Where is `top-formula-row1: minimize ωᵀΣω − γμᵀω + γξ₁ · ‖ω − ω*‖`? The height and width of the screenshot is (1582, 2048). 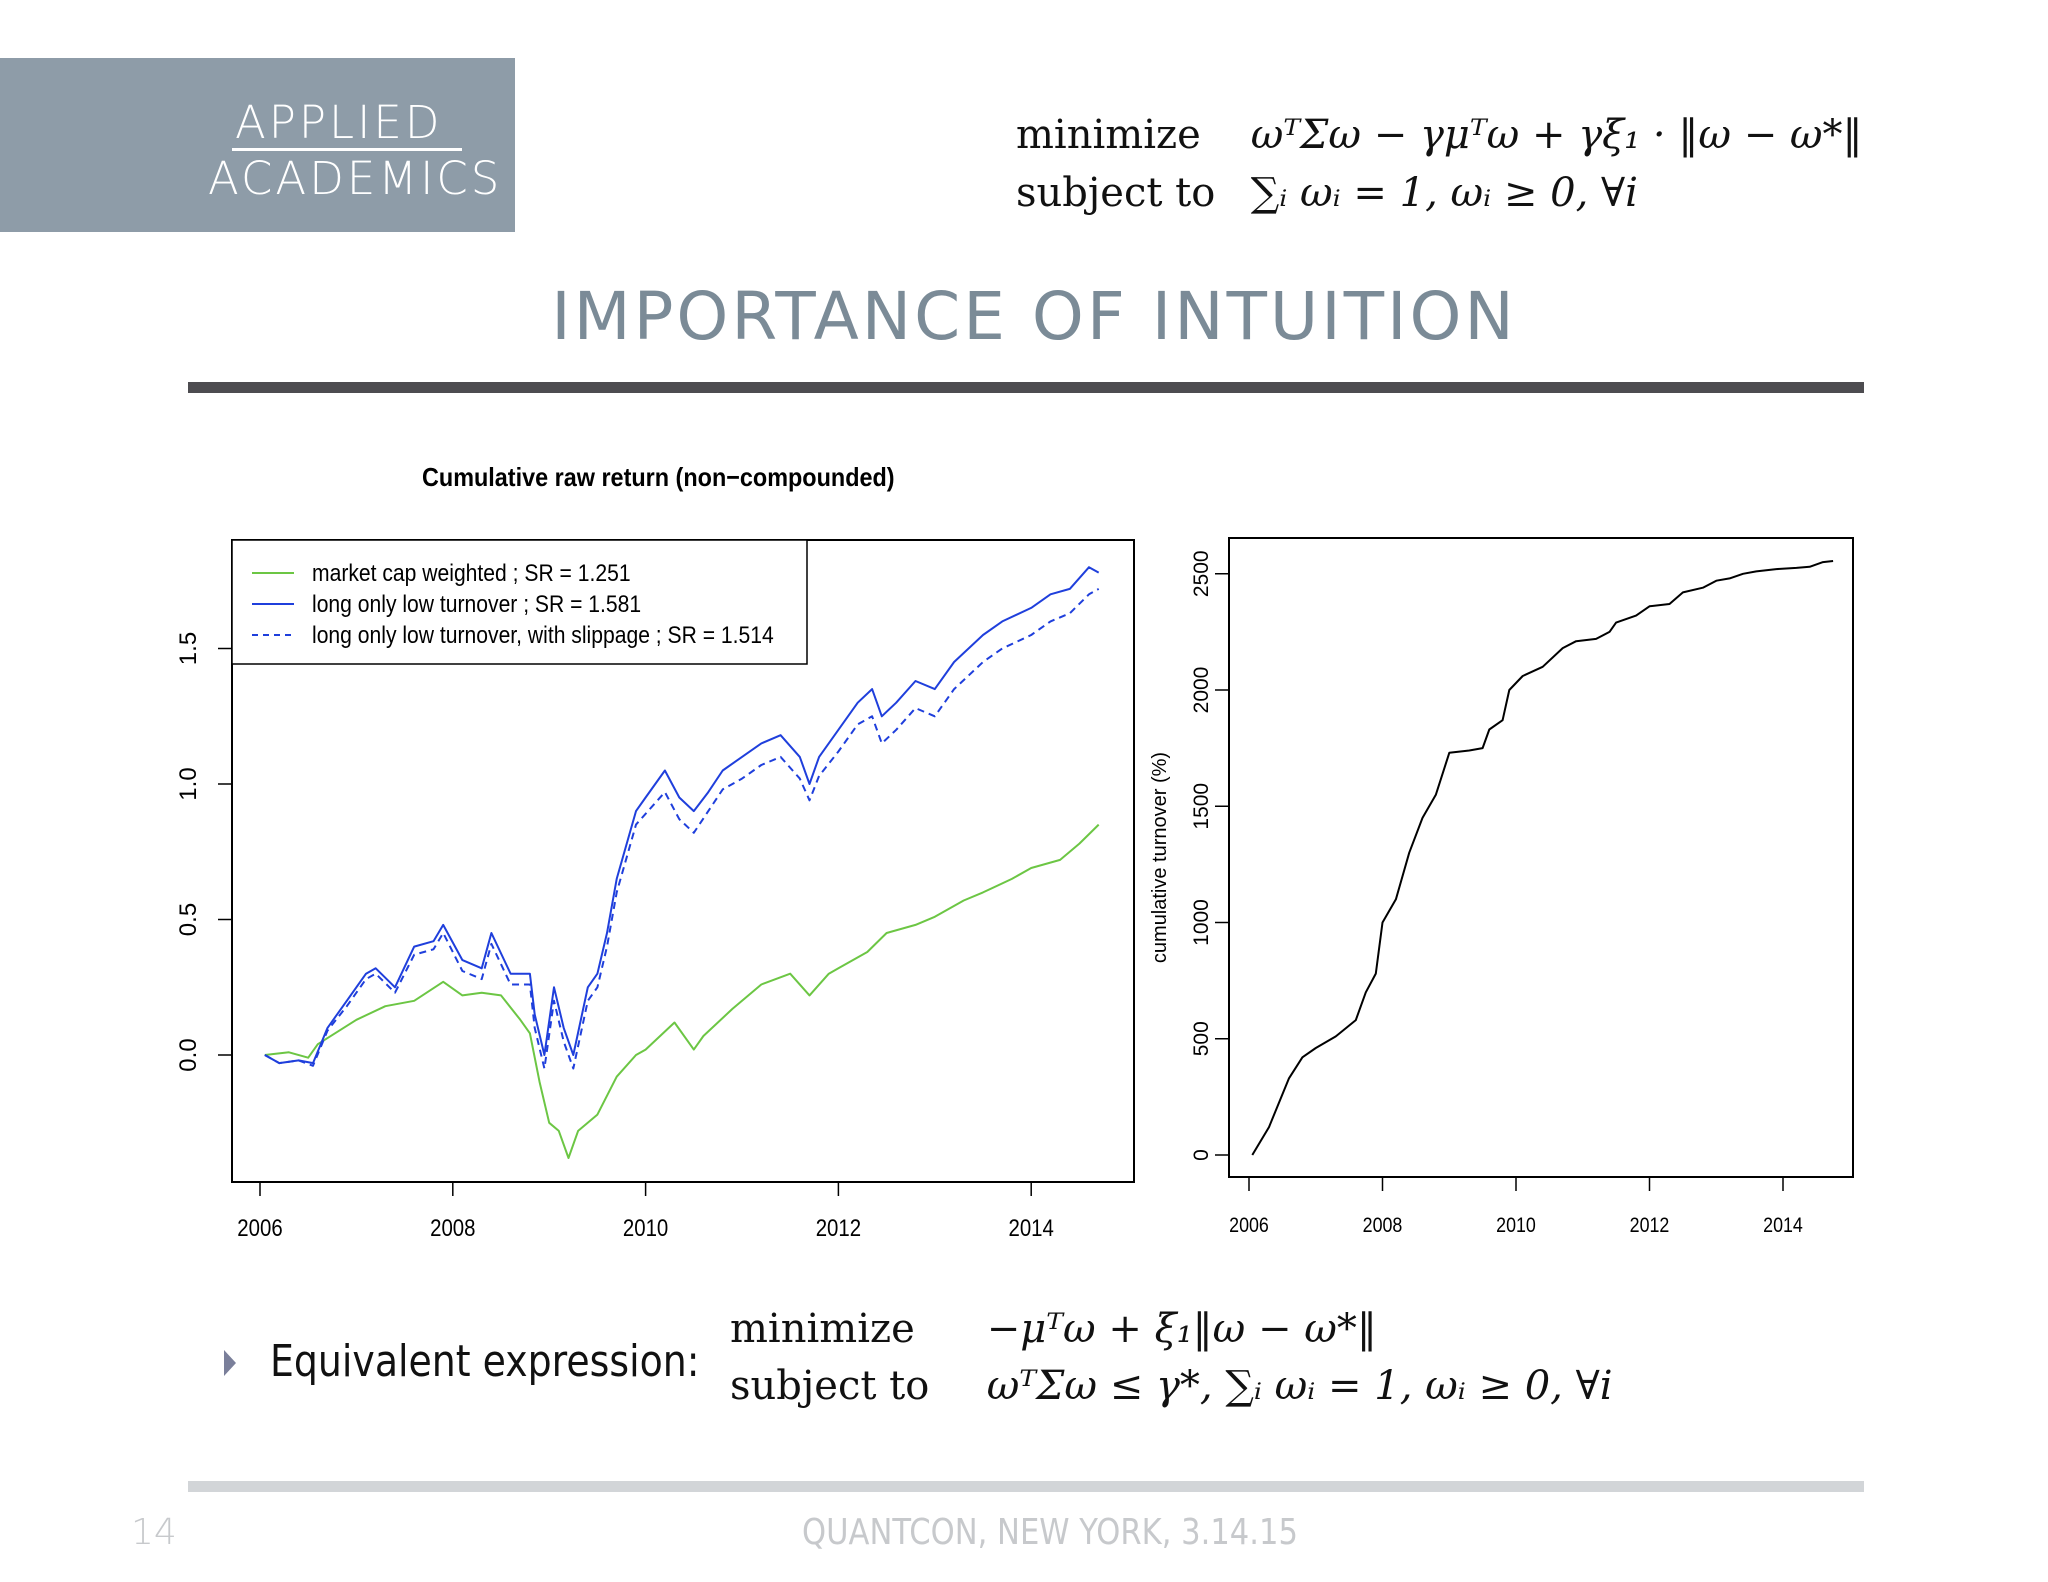 top-formula-row1: minimize ωᵀΣω − γμᵀω + γξ₁ · ‖ω − ω*‖ is located at coordinates (1439, 135).